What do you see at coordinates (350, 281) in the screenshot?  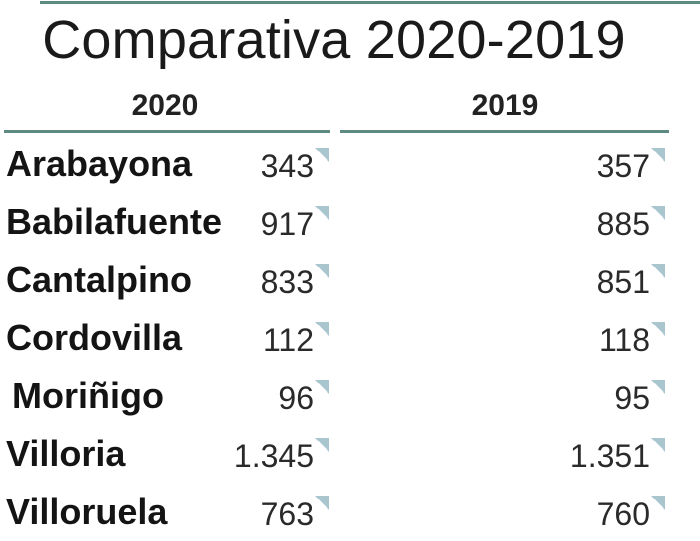 I see `table-row: Cantalpino 833 851` at bounding box center [350, 281].